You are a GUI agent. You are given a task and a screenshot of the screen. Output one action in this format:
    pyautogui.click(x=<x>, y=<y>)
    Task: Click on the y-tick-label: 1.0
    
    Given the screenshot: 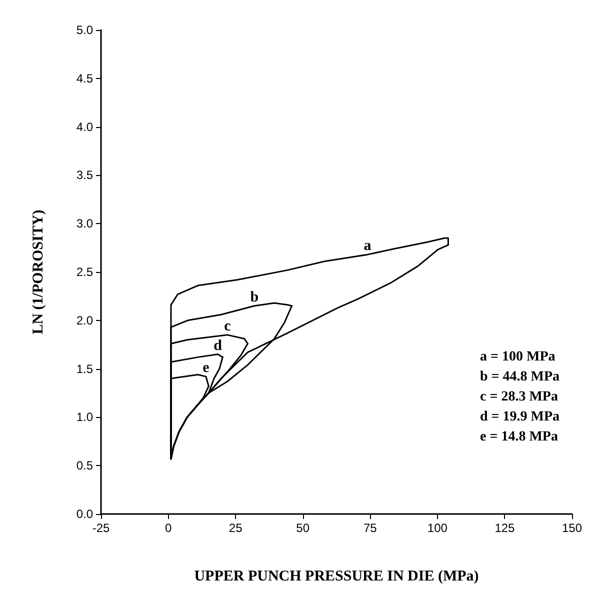 What is the action you would take?
    pyautogui.click(x=85, y=417)
    